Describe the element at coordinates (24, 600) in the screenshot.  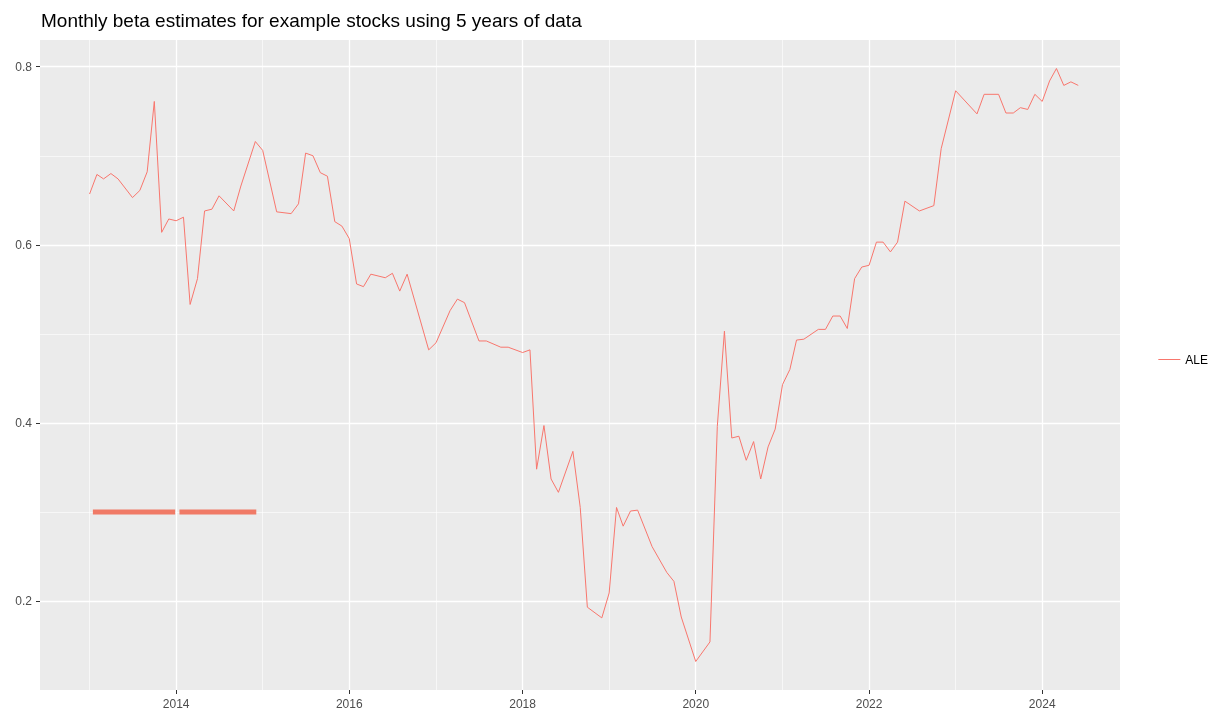
I see `y-tick-label: 0.2` at that location.